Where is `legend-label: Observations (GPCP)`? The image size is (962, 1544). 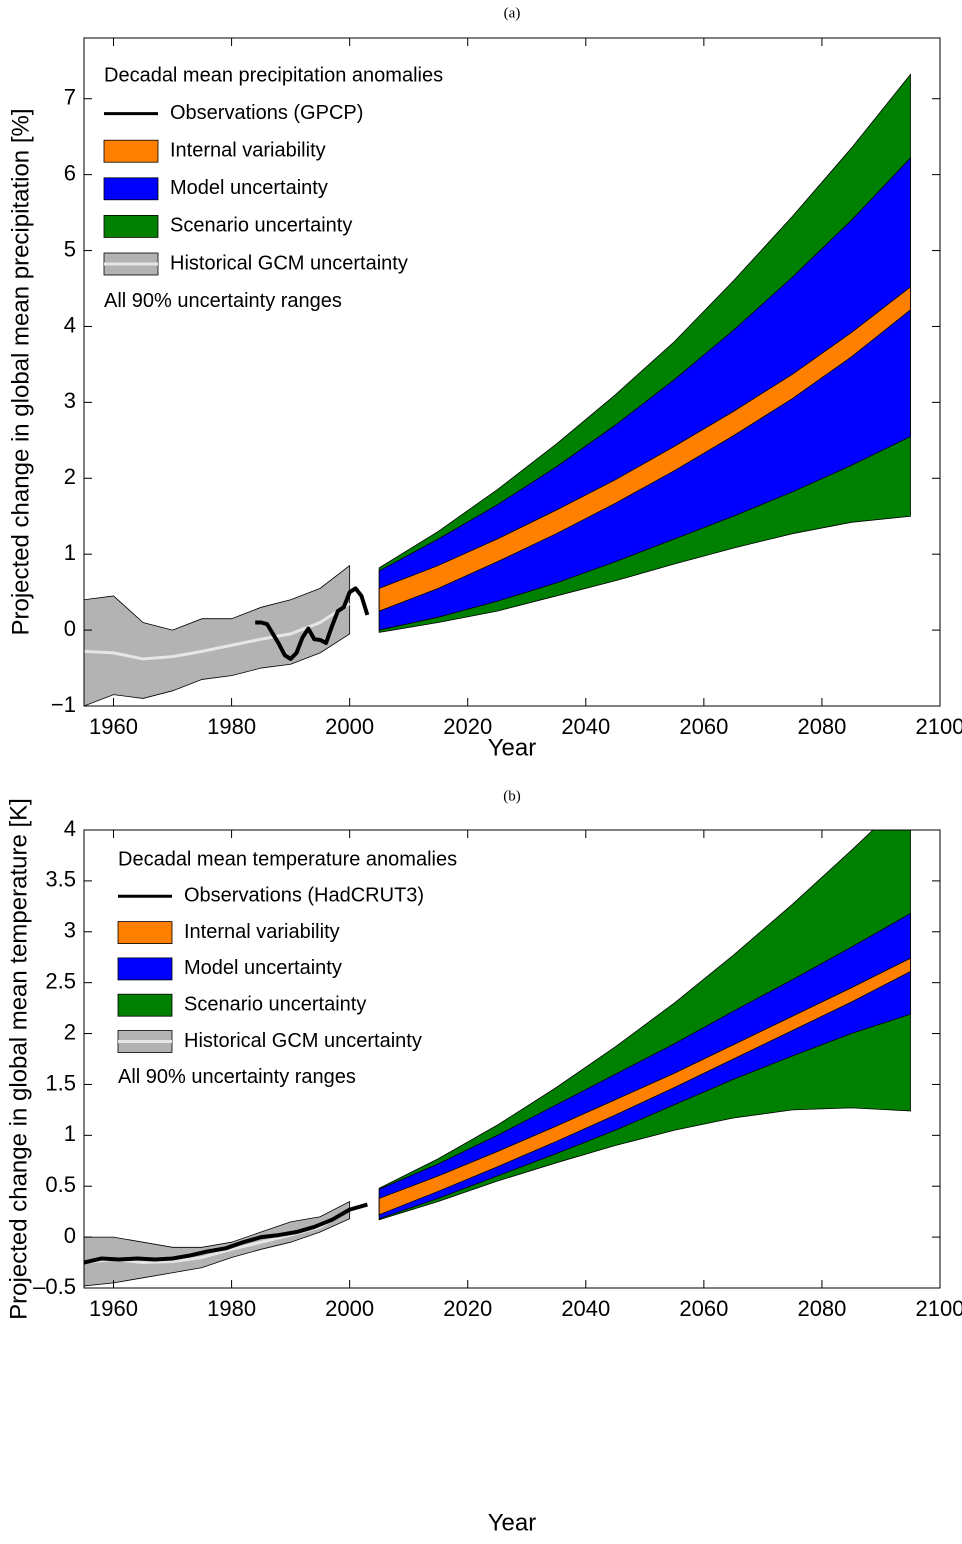 legend-label: Observations (GPCP) is located at coordinates (266, 113).